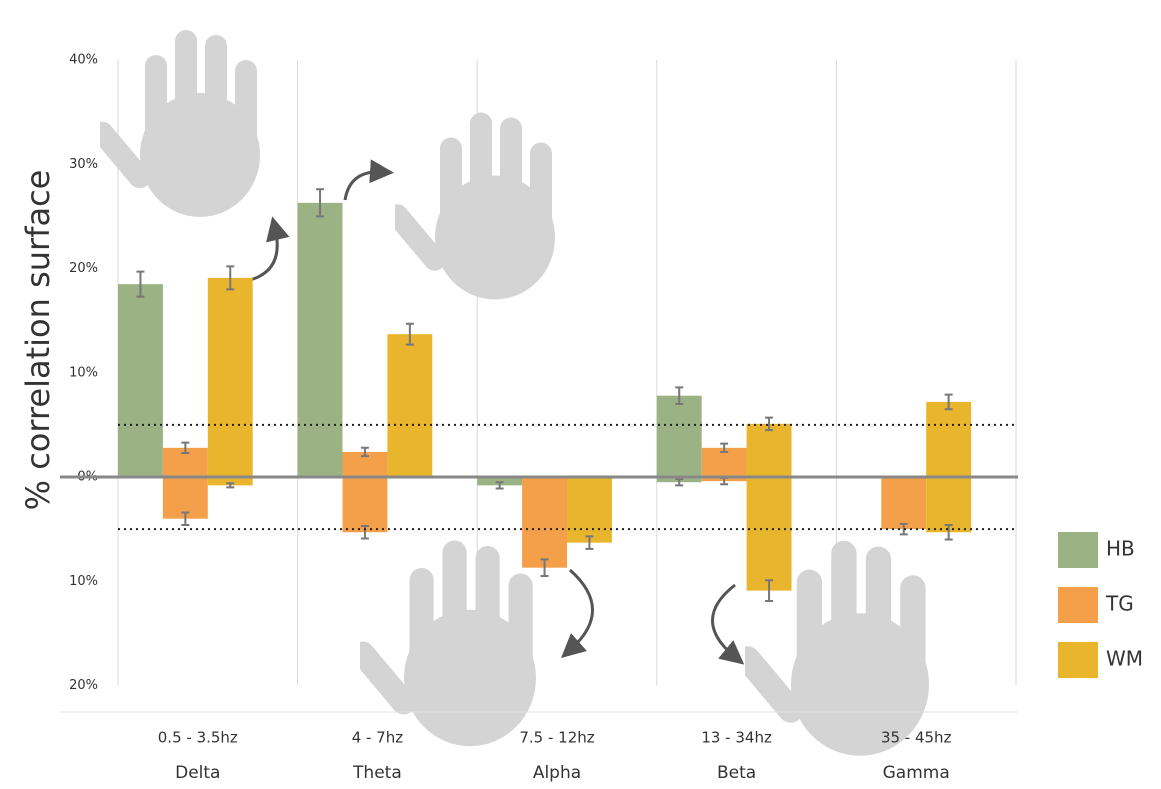 This screenshot has width=1161, height=789. Describe the element at coordinates (83, 60) in the screenshot. I see `y-tick-label: 40%` at that location.